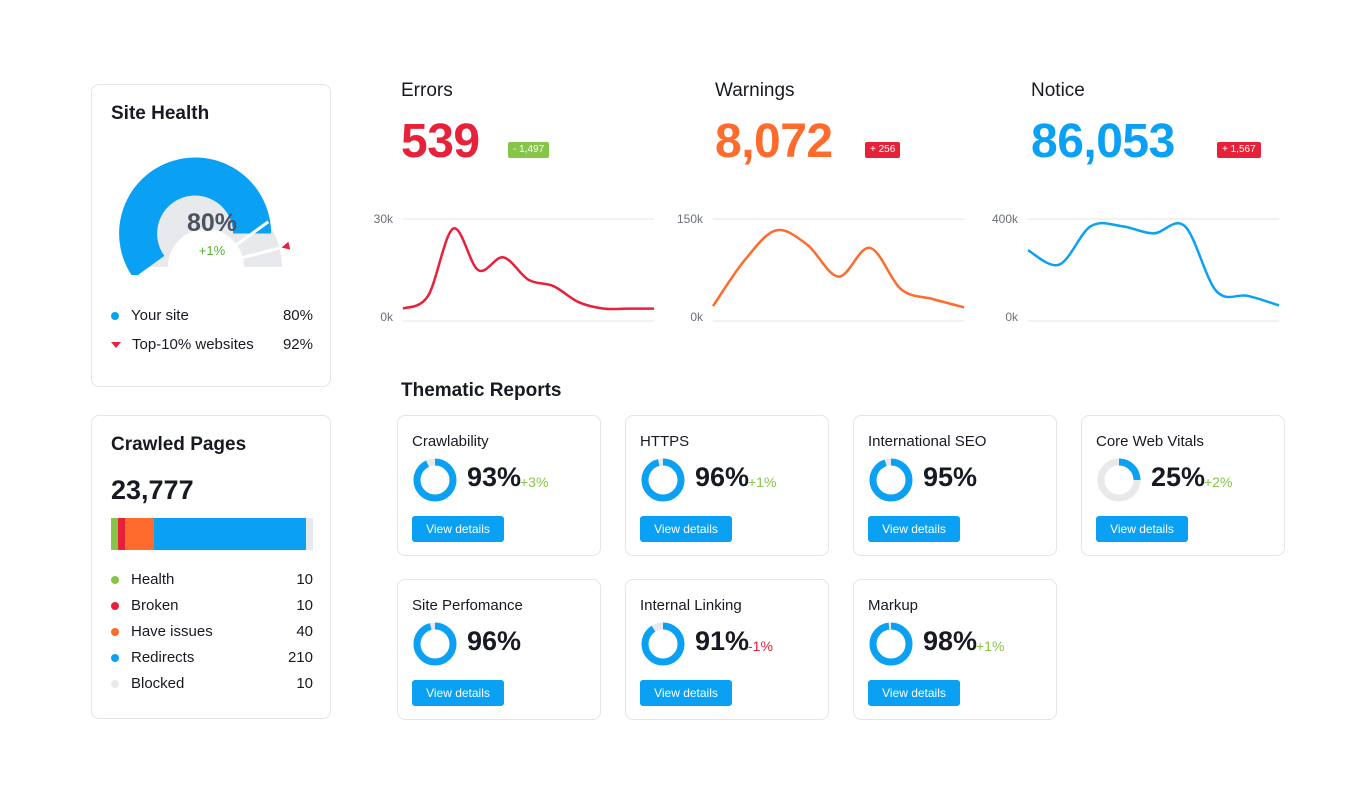  Describe the element at coordinates (755, 90) in the screenshot. I see `metric-label: Warnings` at that location.